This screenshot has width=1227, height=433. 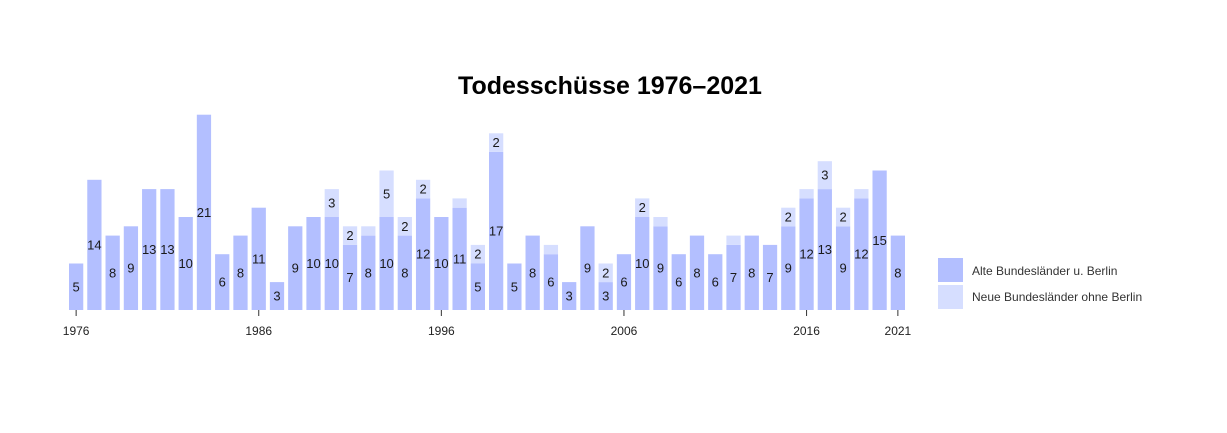 I want to click on bar-label-alte-2015: 9, so click(x=788, y=268).